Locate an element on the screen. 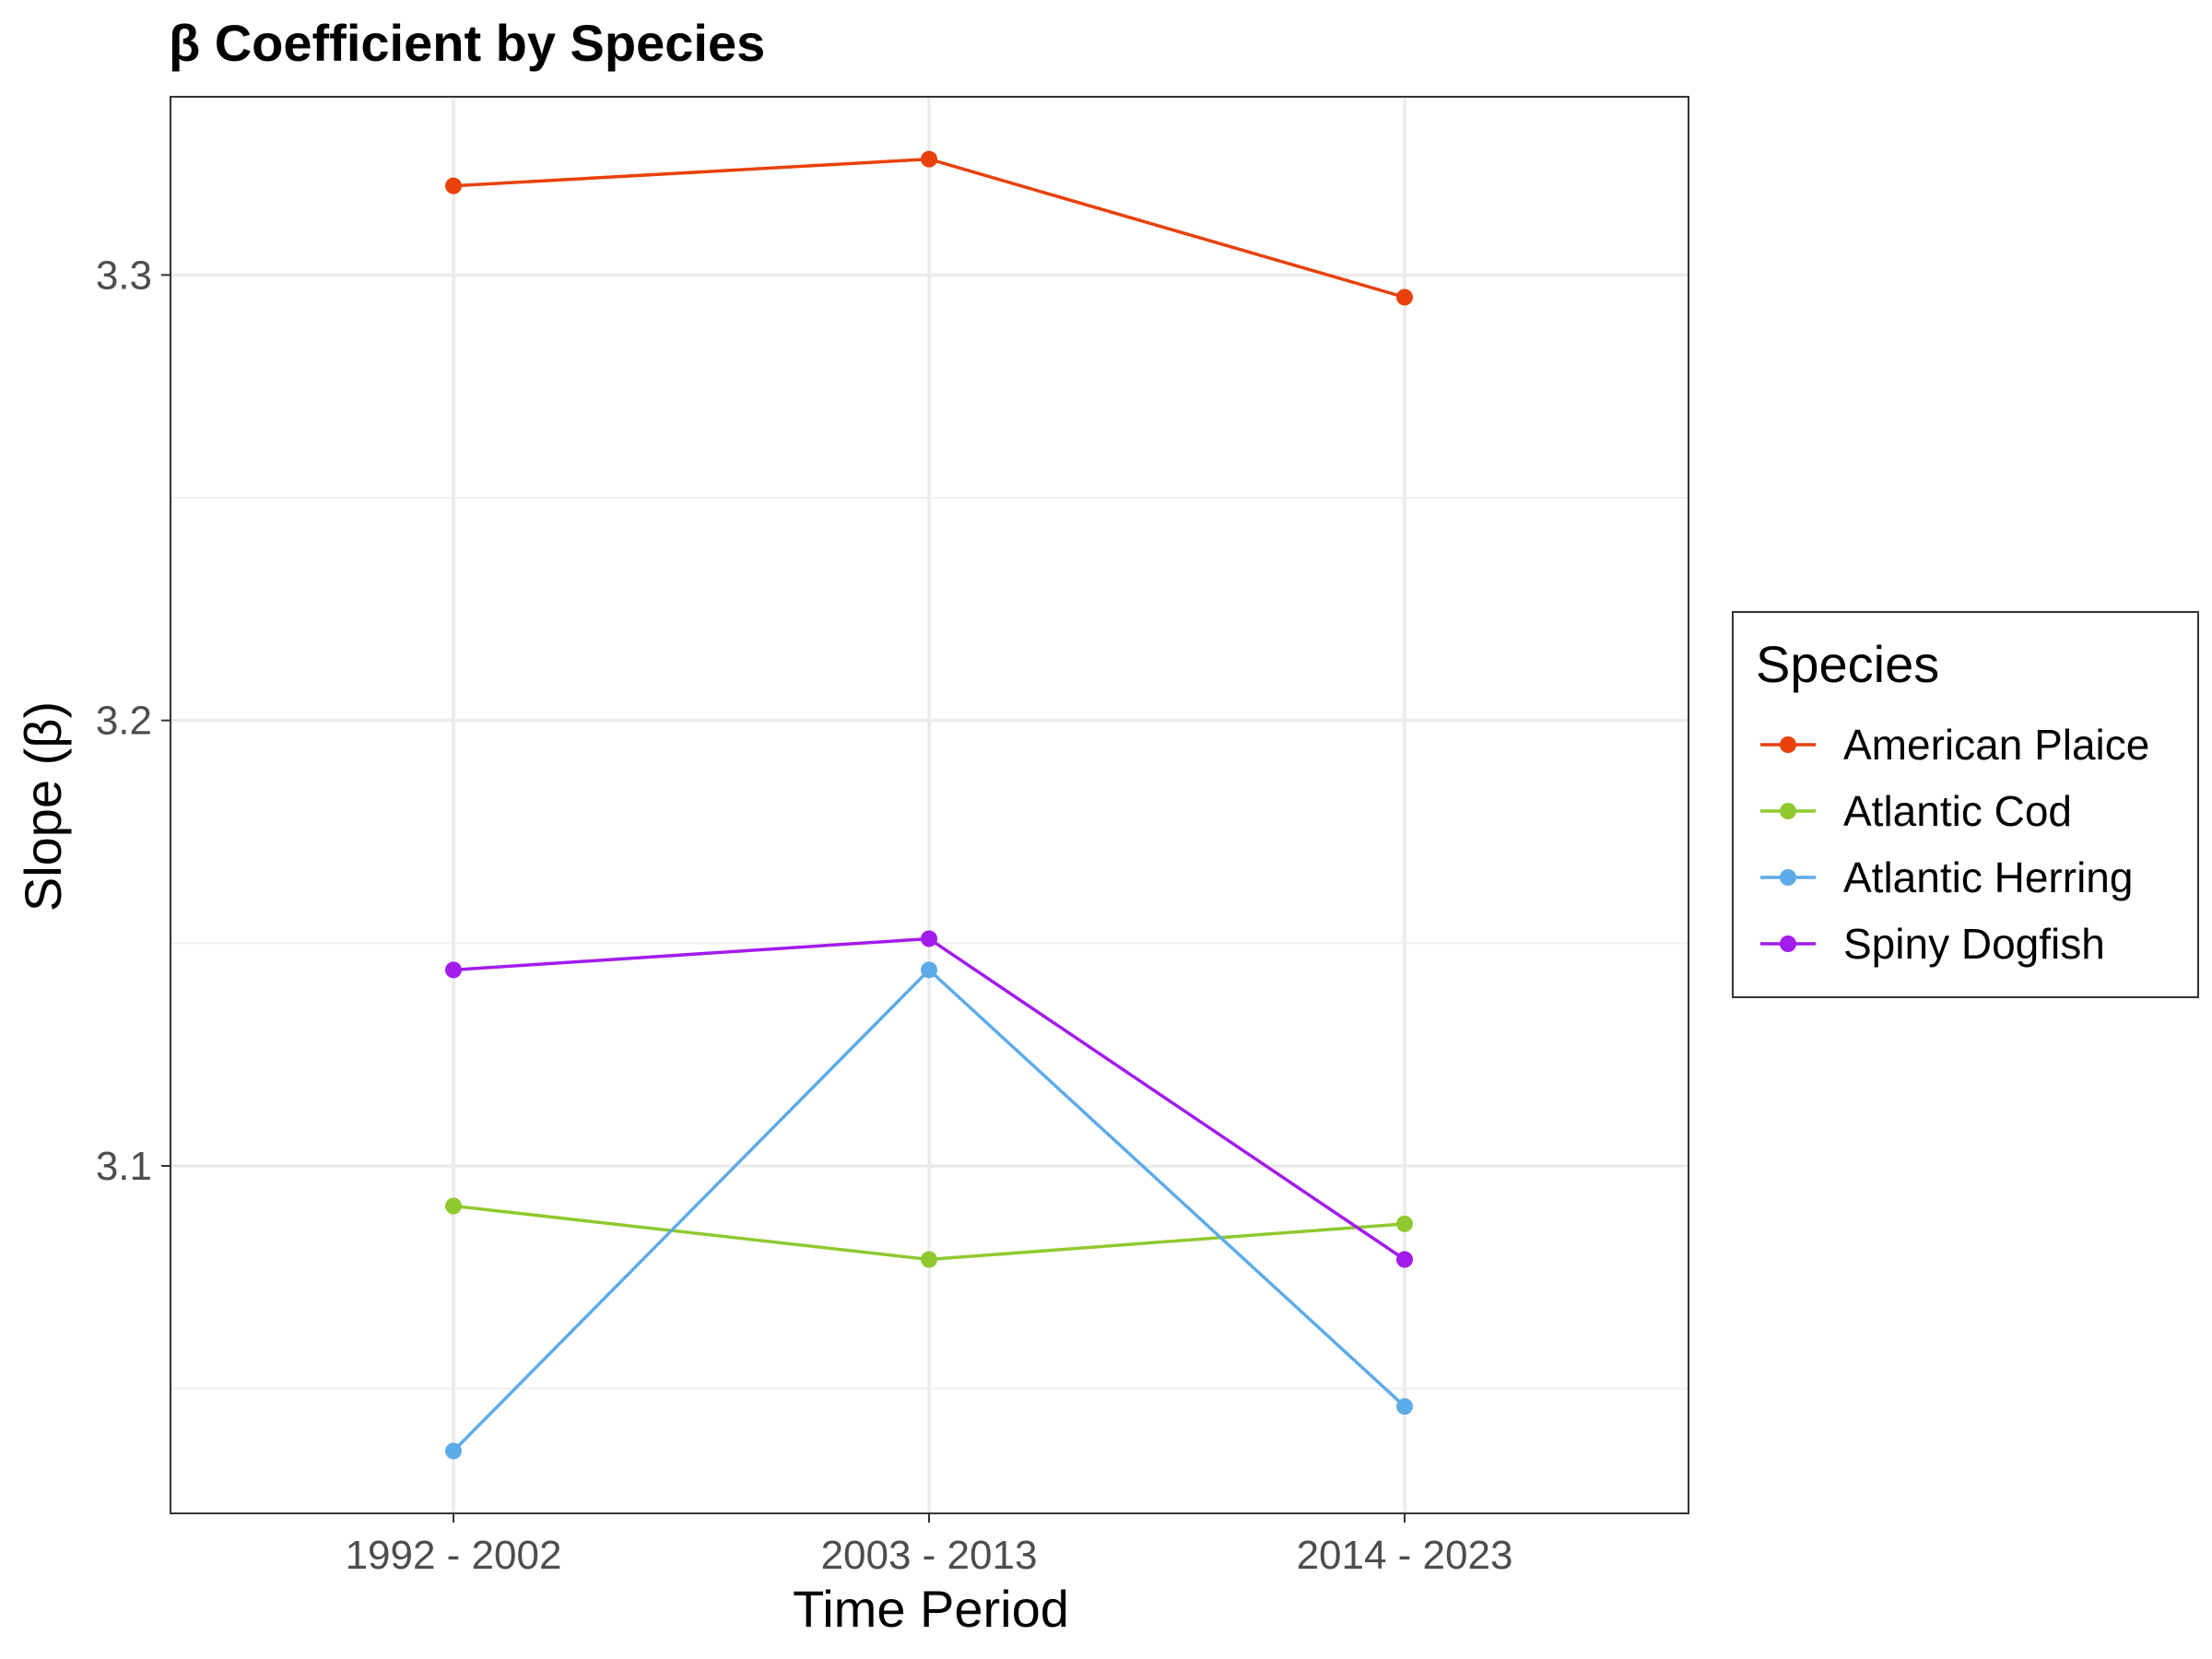  legend-item: Spiny Dogfish is located at coordinates (1932, 944).